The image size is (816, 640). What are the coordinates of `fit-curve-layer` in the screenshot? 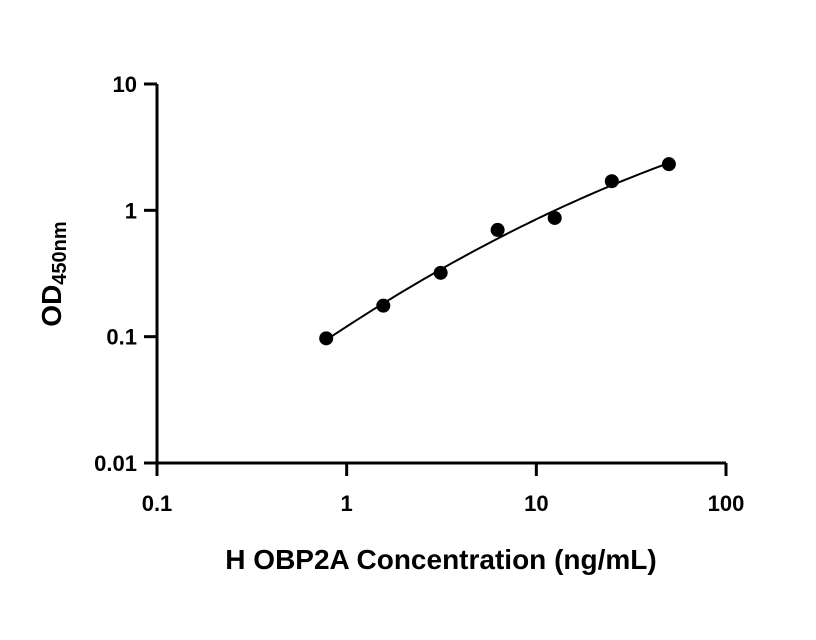 It's located at (497, 251).